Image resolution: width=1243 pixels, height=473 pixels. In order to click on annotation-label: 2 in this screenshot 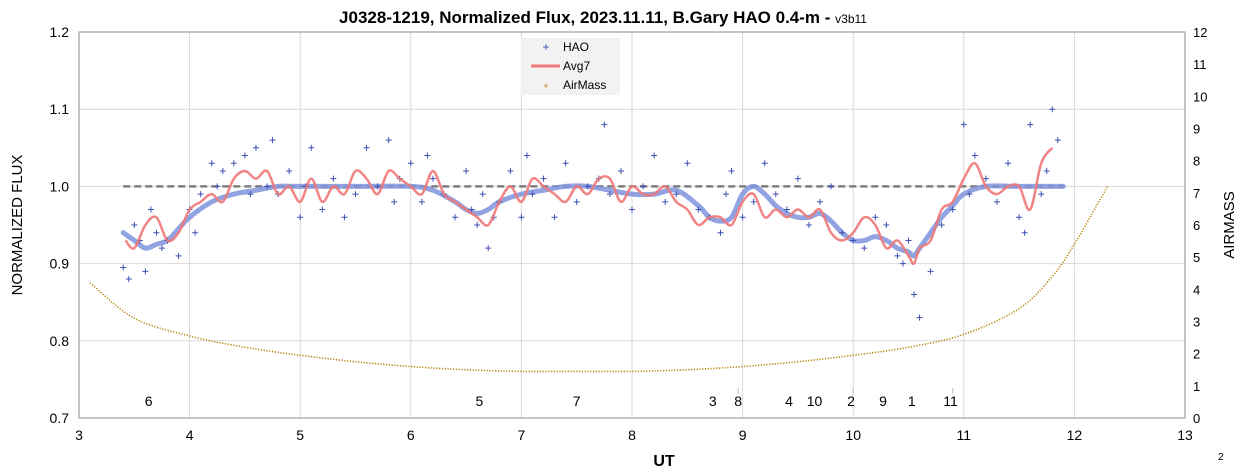, I will do `click(851, 401)`.